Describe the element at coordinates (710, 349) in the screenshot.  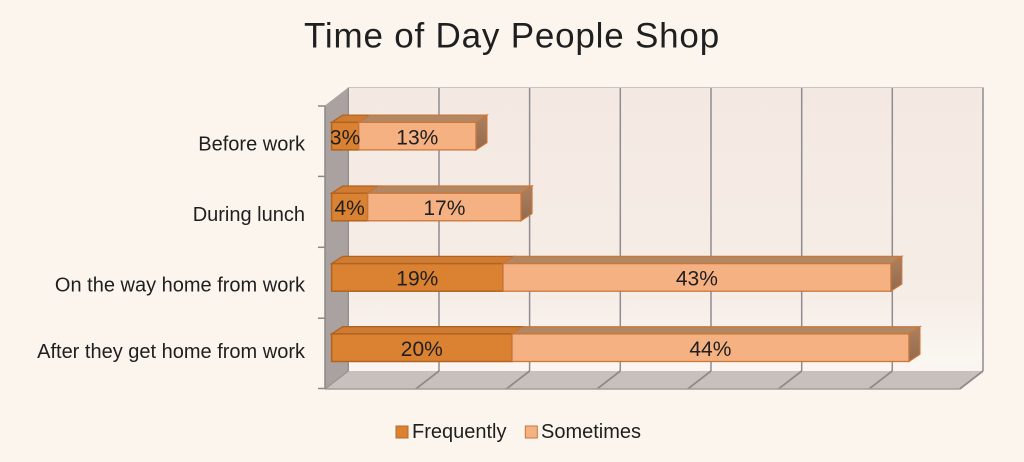
I see `svg-text: 44%` at that location.